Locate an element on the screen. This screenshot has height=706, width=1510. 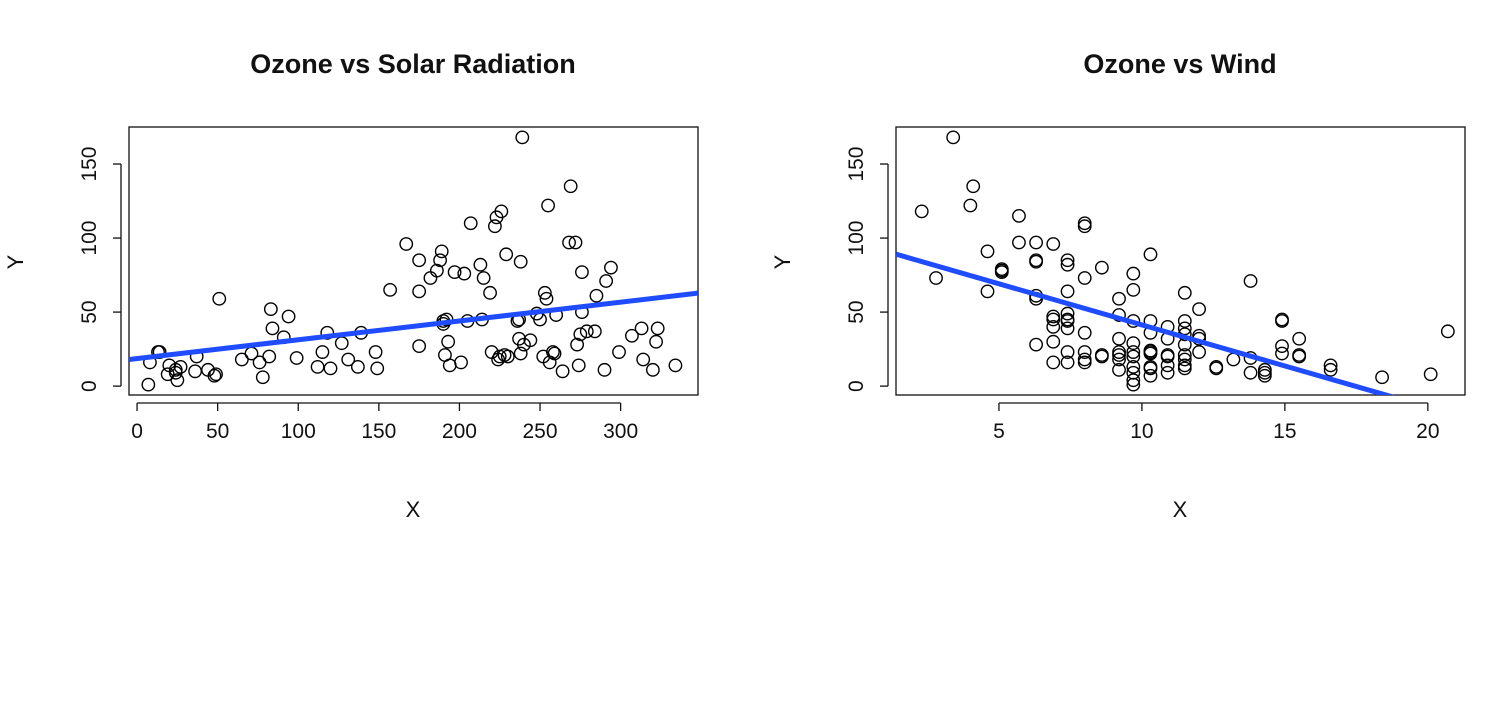
chart-title: Ozone vs Solar Radiation is located at coordinates (413, 64).